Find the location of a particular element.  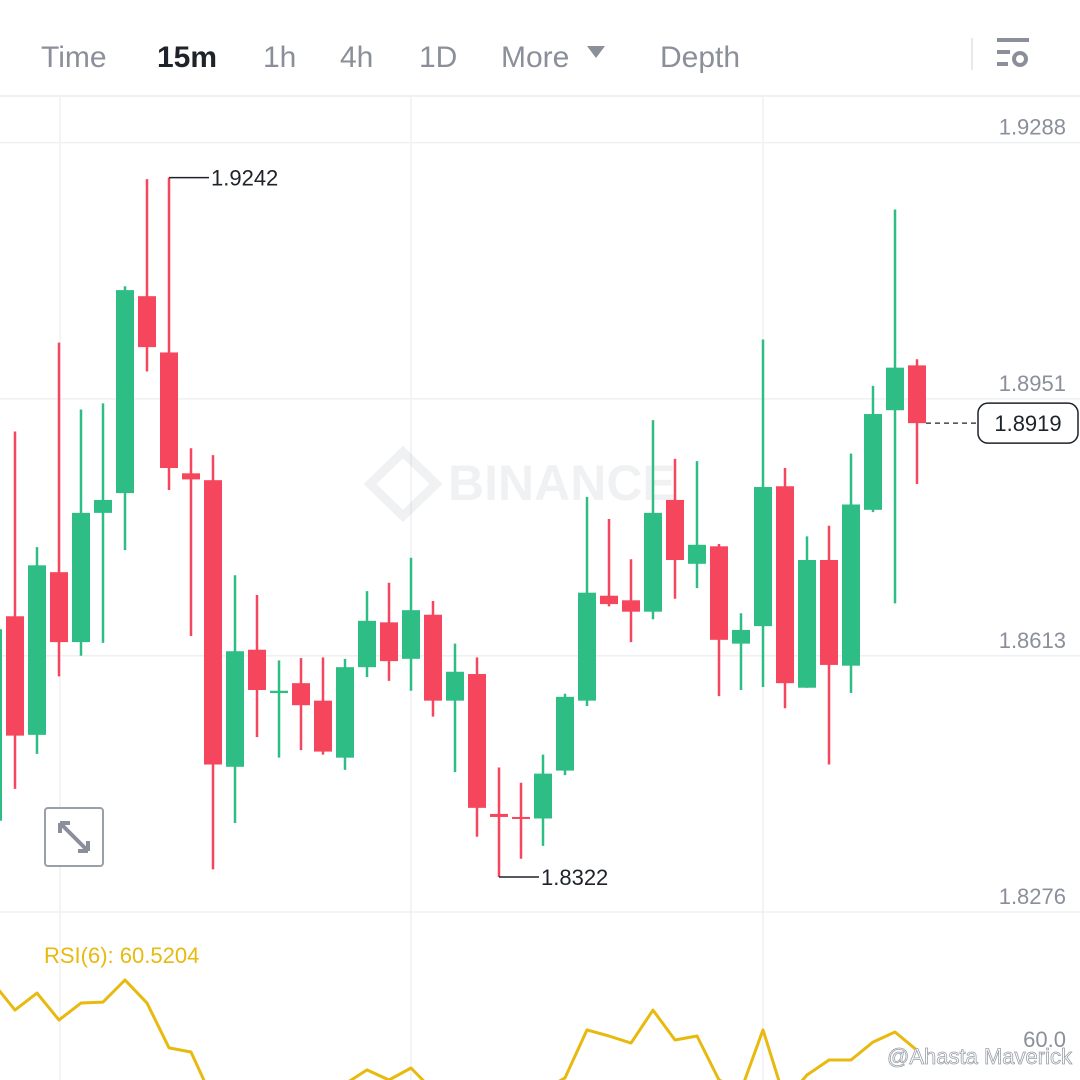

last-price-label: 1.8919 is located at coordinates (1027, 423).